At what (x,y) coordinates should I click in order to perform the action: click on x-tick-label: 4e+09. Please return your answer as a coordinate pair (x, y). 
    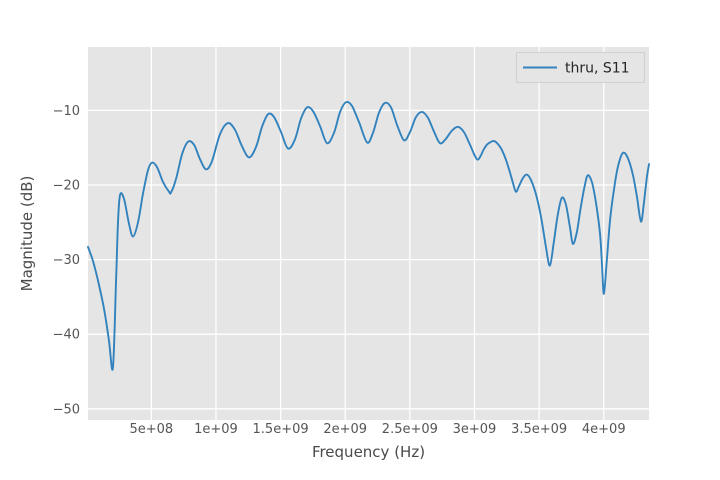
    Looking at the image, I should click on (604, 429).